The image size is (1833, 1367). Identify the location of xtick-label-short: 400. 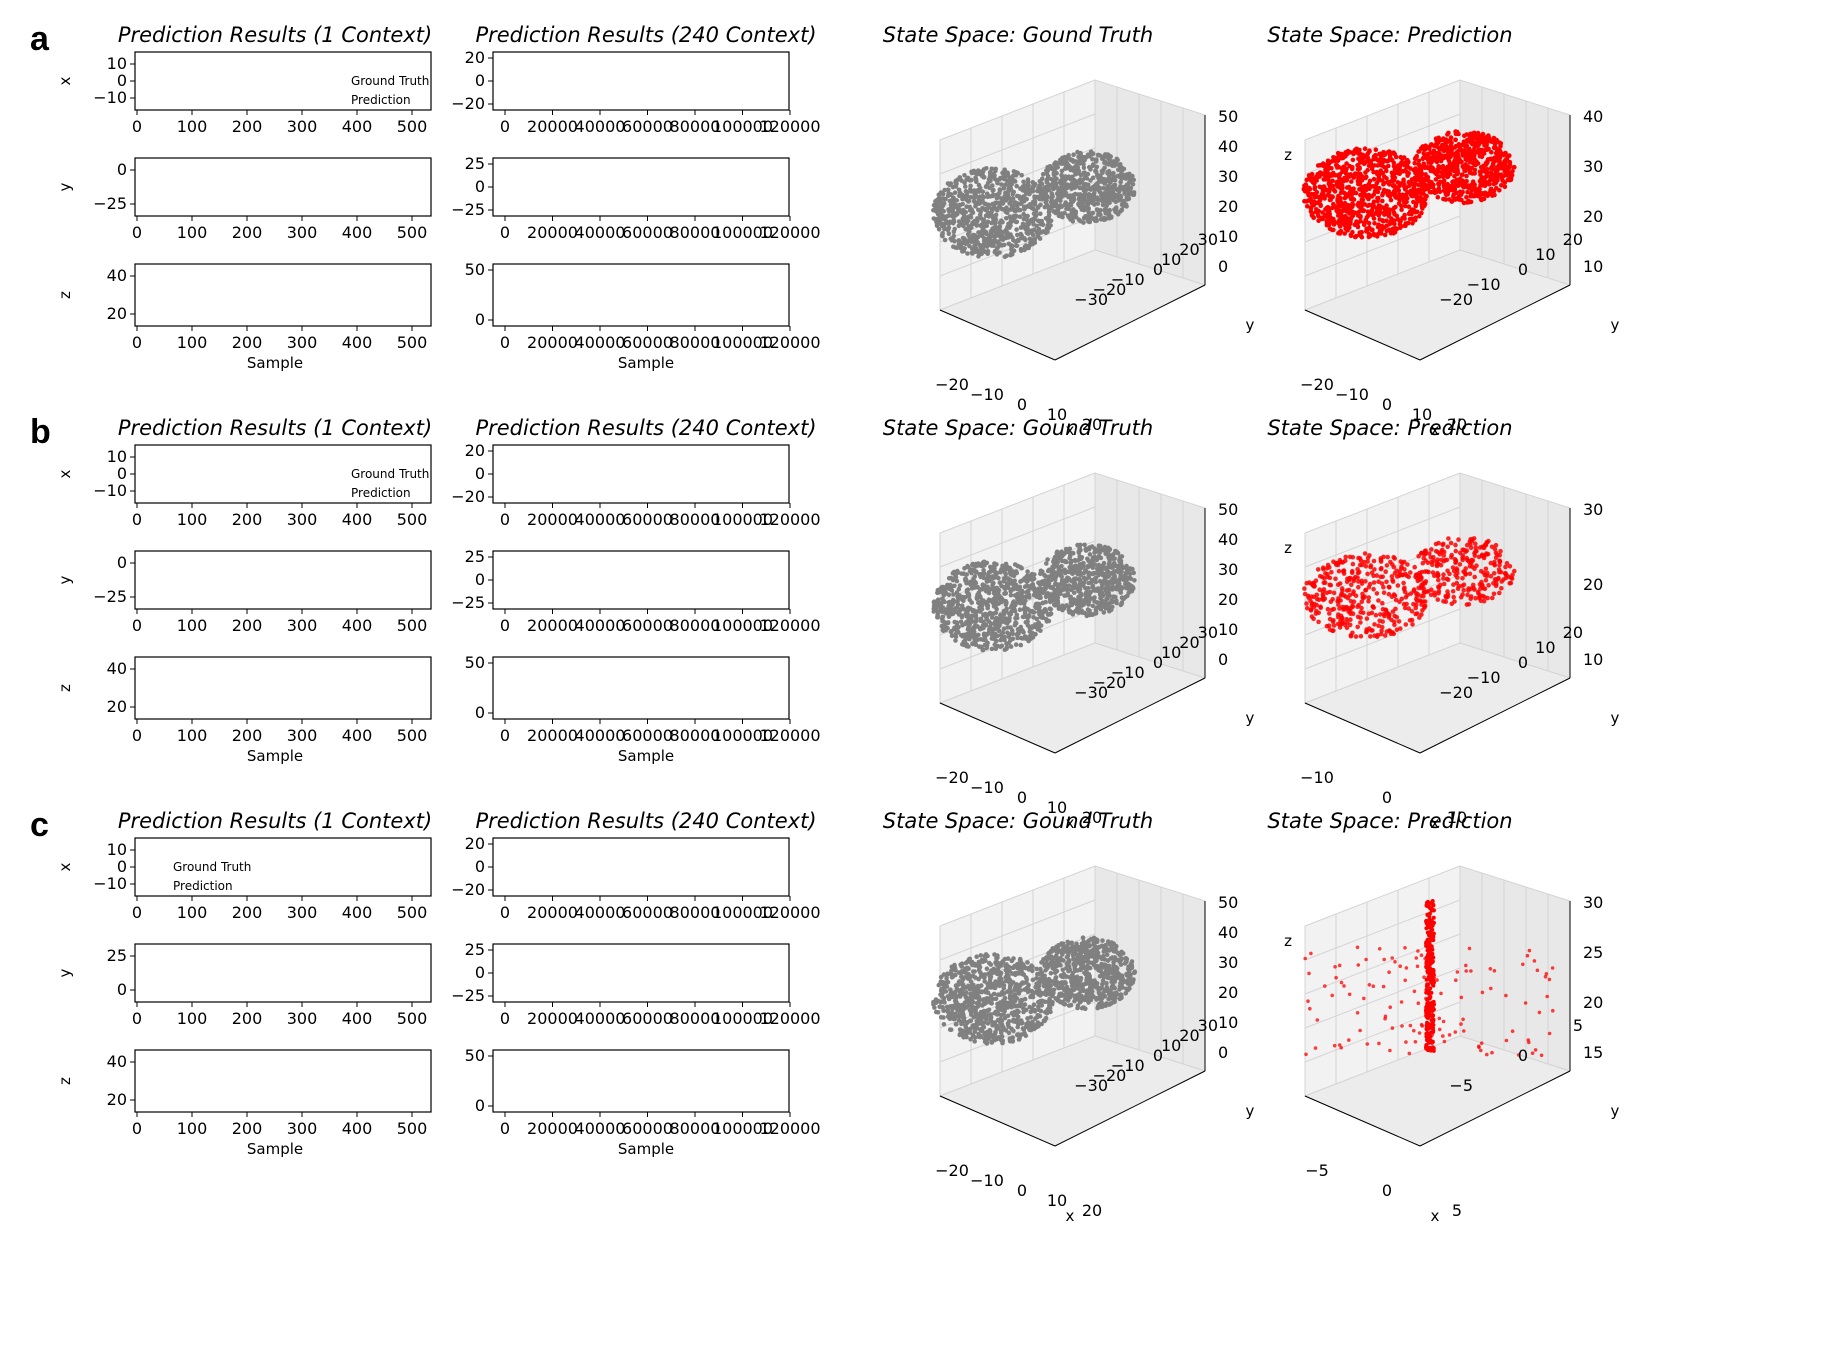
(357, 232).